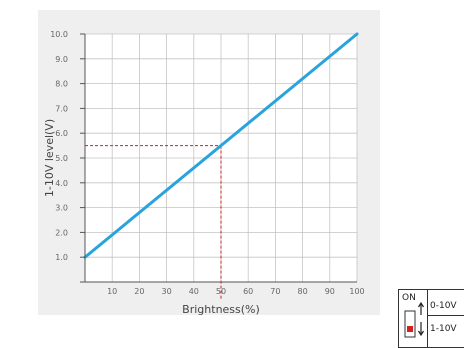  Describe the element at coordinates (49, 158) in the screenshot. I see `y-axis-label: 1-10V level(V)` at that location.